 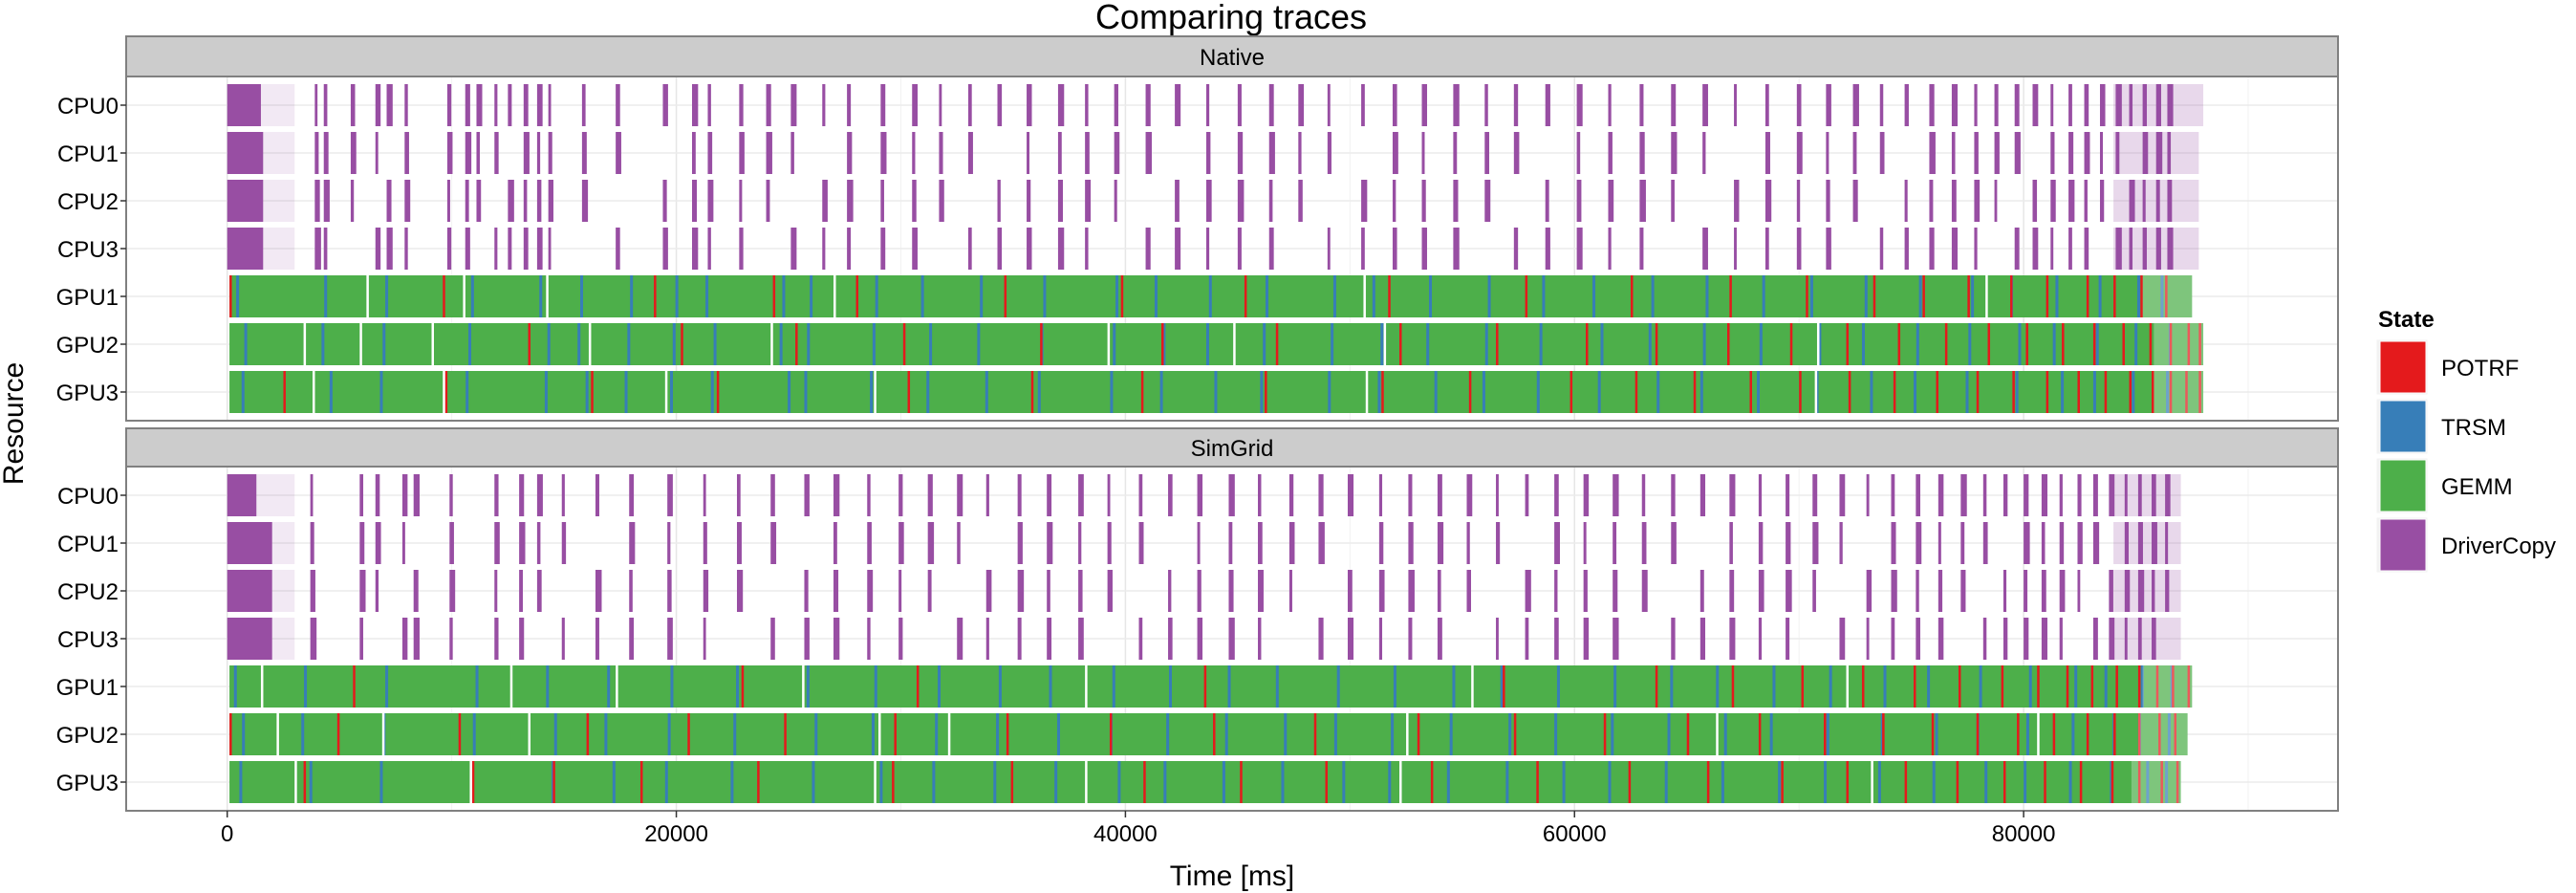 I want to click on y-tick-label: CPU0, so click(x=88, y=107).